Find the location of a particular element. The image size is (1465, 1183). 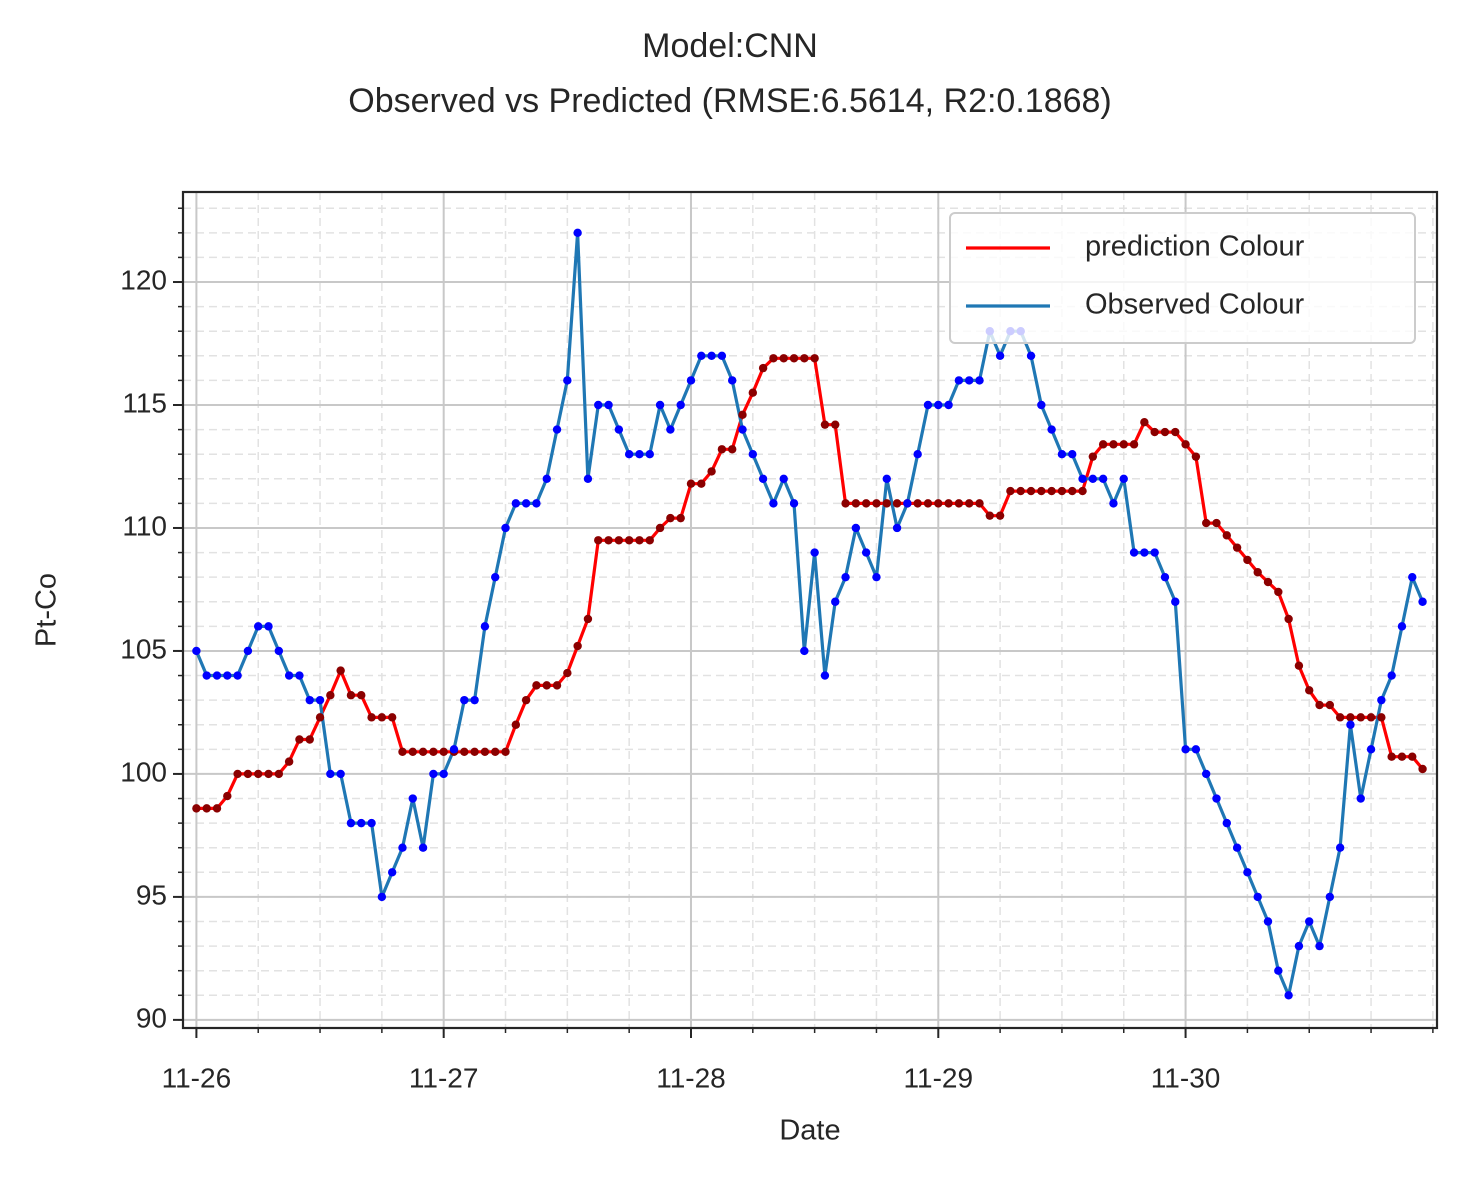

x-tick-label: 11-28 is located at coordinates (691, 1077).